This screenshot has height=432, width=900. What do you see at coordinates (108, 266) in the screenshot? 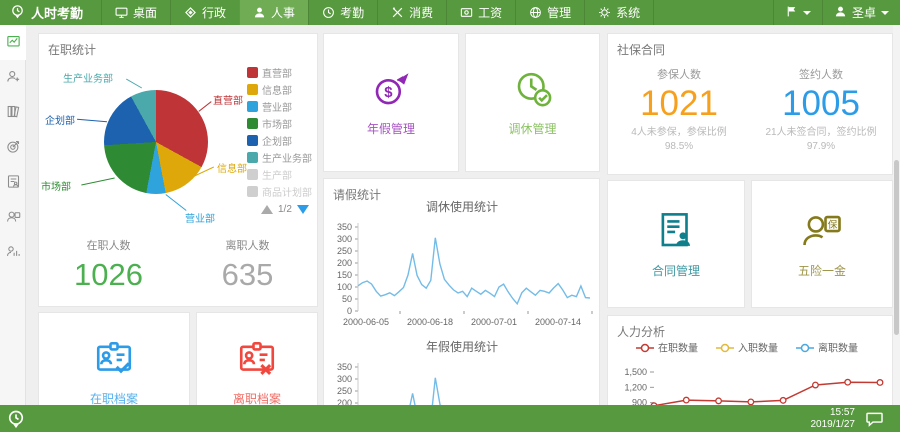
I see `onduty-count: 在职人数 1026` at bounding box center [108, 266].